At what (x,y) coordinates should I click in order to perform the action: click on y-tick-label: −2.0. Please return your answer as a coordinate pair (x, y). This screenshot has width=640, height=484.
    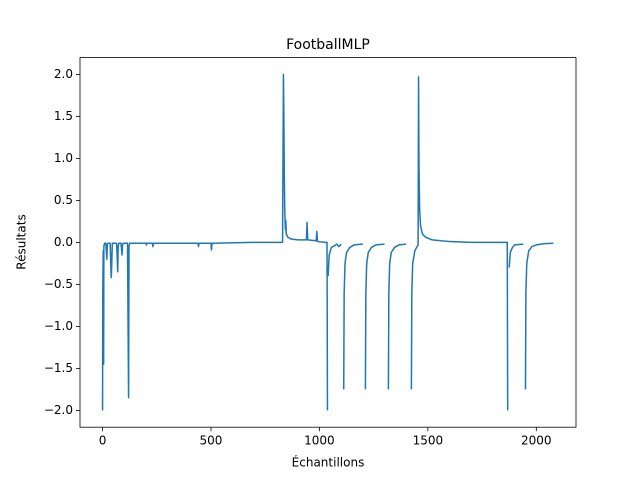
    Looking at the image, I should click on (58, 410).